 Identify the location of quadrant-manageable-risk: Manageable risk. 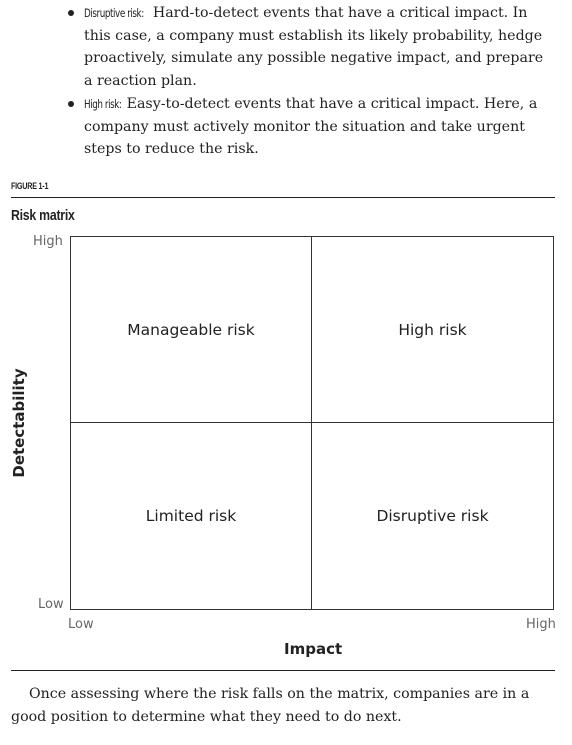
(191, 330).